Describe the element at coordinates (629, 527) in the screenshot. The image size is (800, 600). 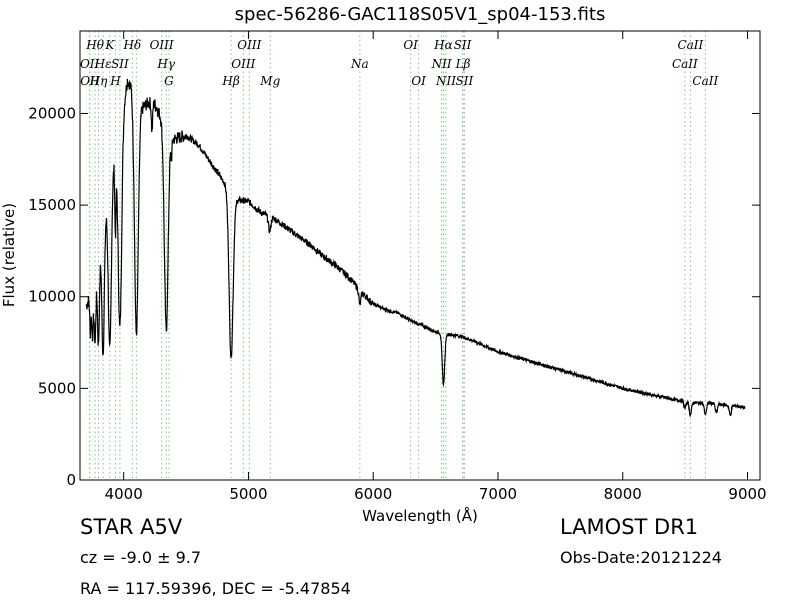
I see `survey-name: LAMOST DR1` at that location.